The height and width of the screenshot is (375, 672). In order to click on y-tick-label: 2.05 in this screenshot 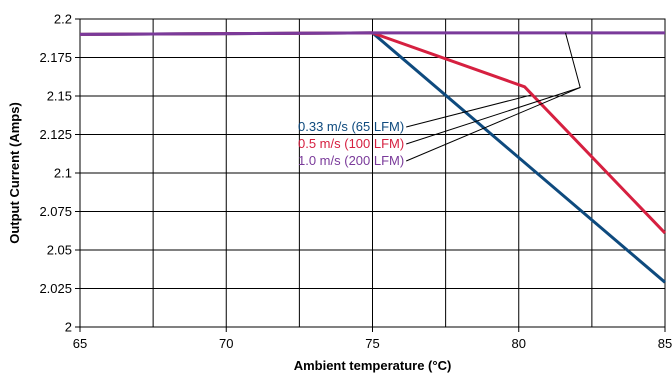, I will do `click(59, 250)`.